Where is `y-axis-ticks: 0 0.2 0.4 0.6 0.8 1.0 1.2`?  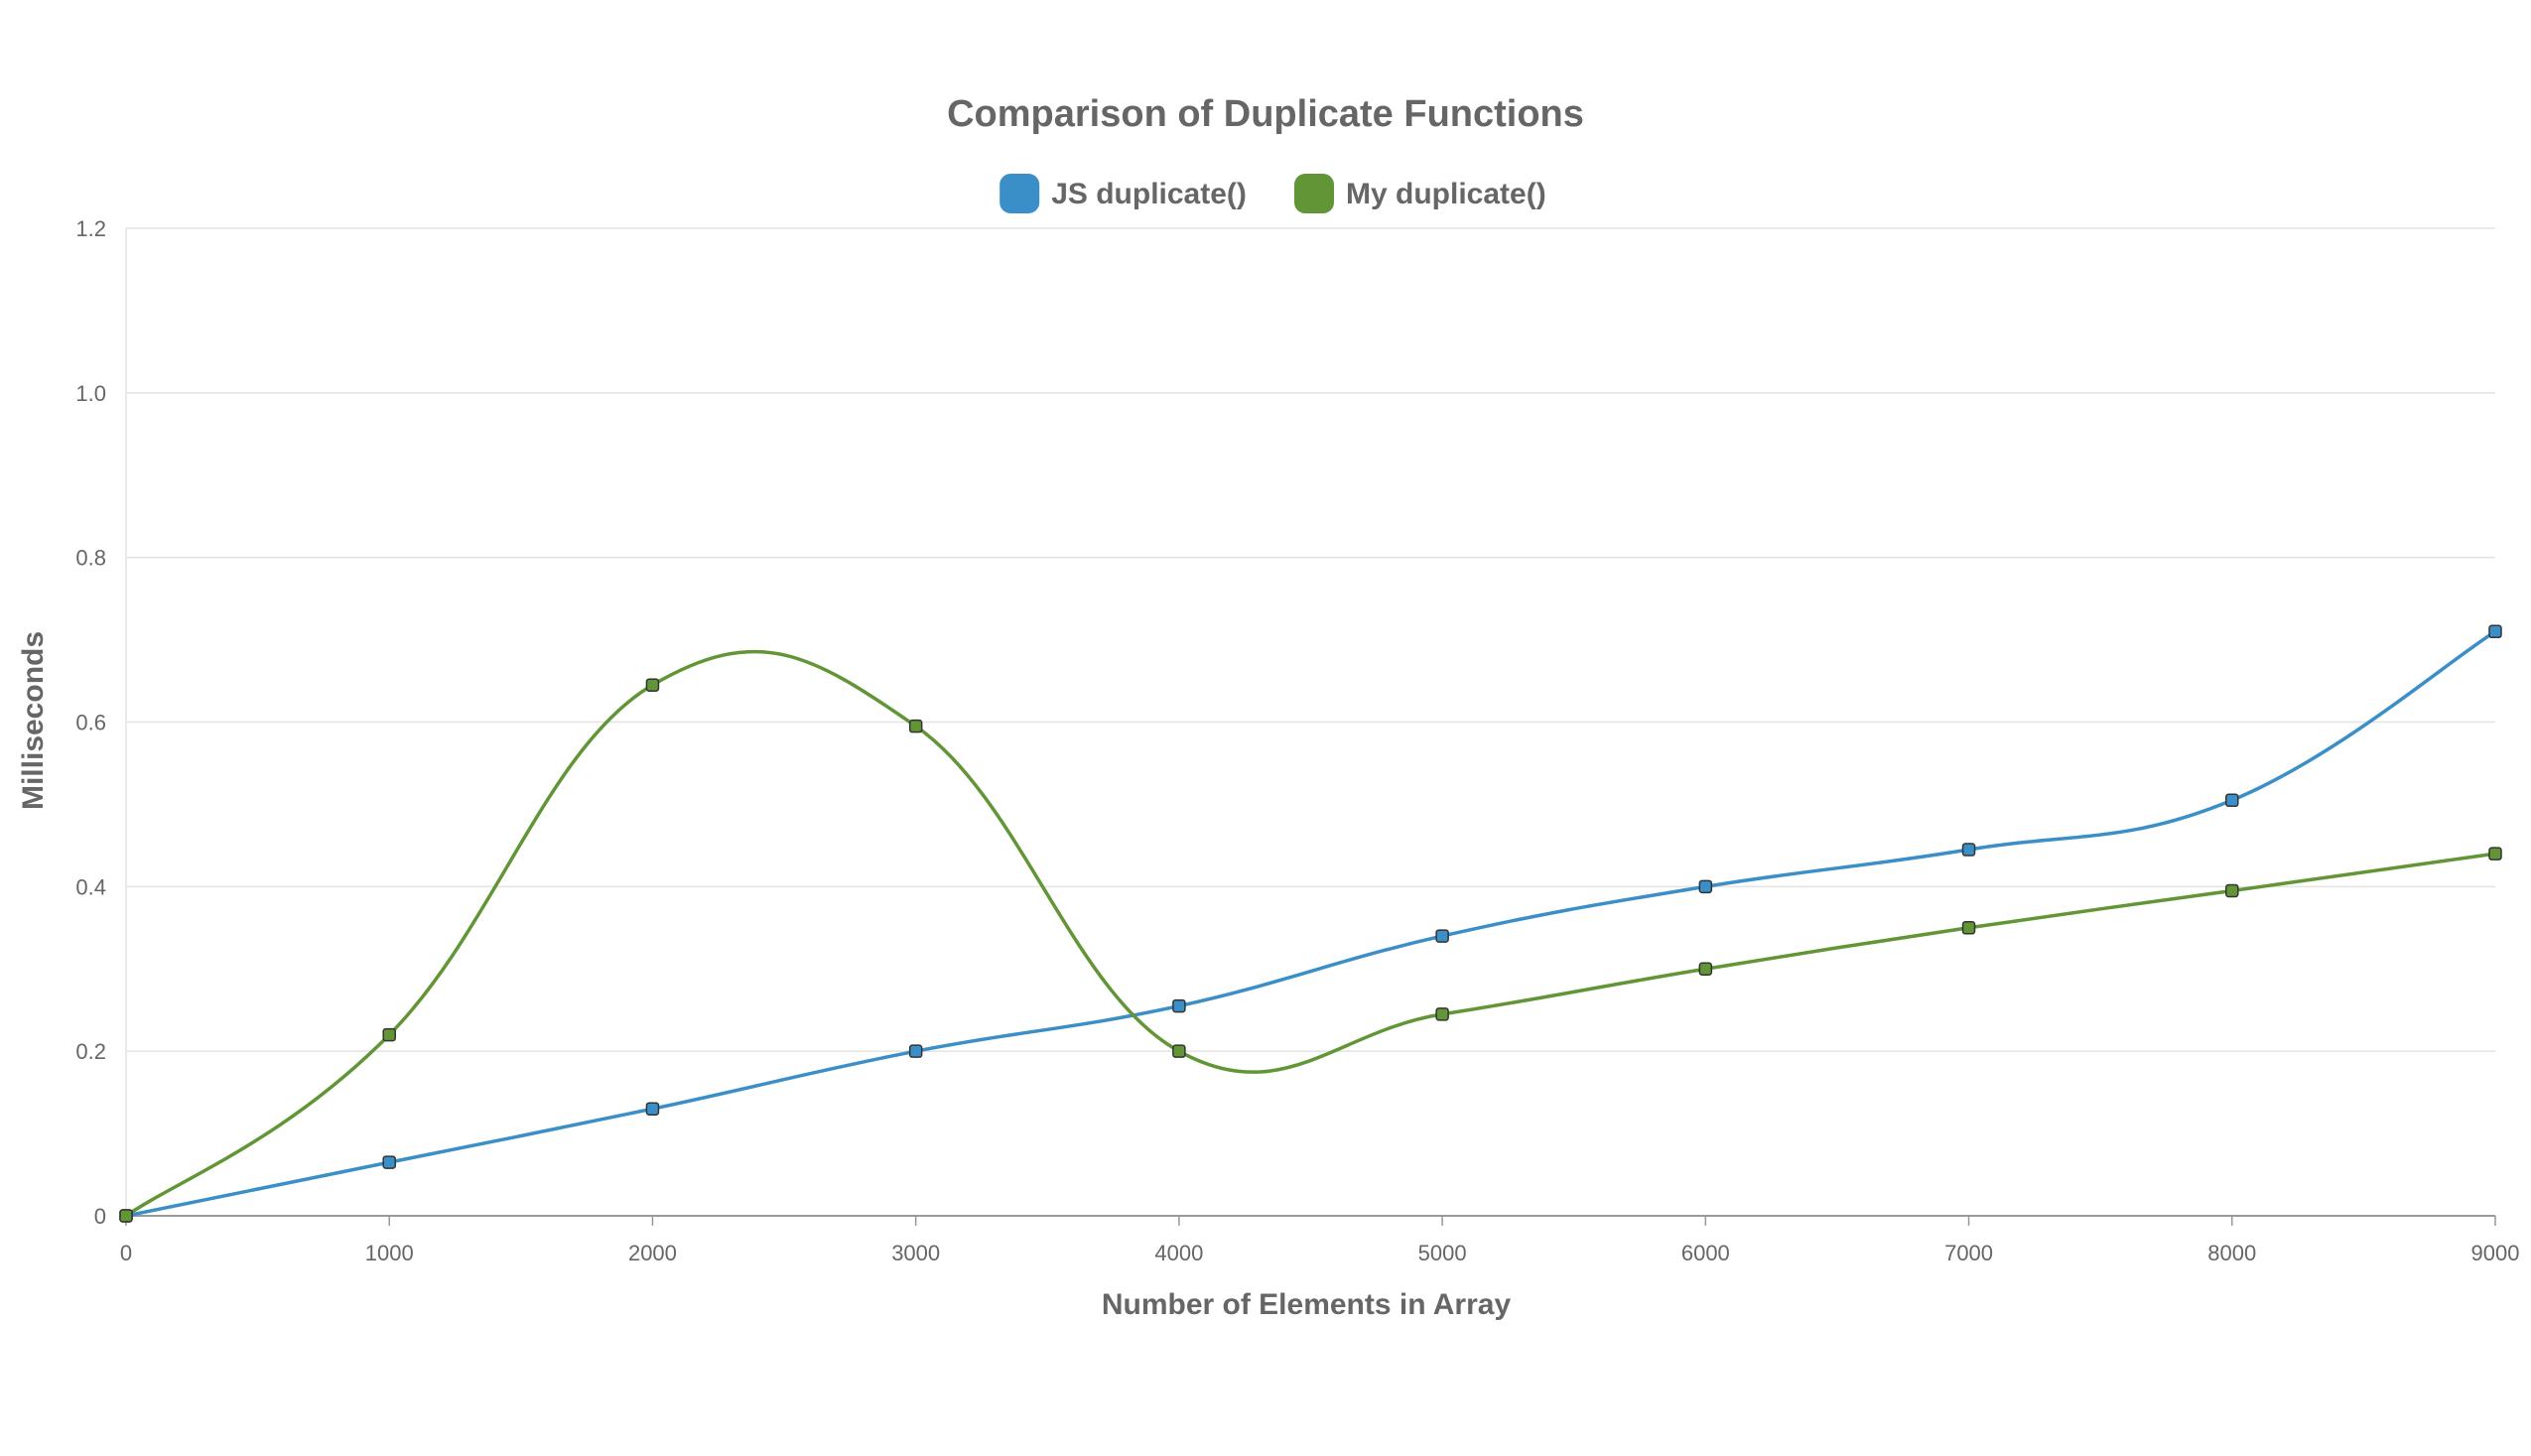
y-axis-ticks: 0 0.2 0.4 0.6 0.8 1.0 1.2 is located at coordinates (91, 722).